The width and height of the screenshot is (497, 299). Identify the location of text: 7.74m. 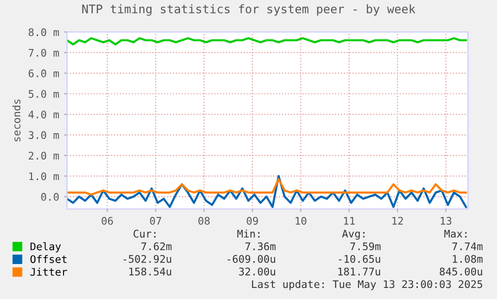
(467, 246).